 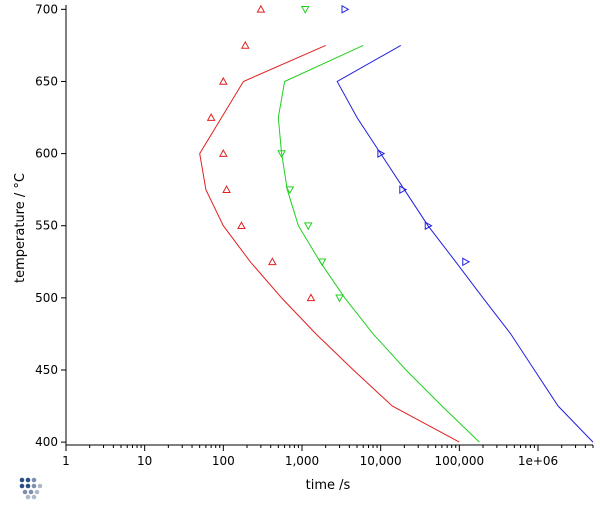 What do you see at coordinates (46, 370) in the screenshot?
I see `y-tick-label: 450` at bounding box center [46, 370].